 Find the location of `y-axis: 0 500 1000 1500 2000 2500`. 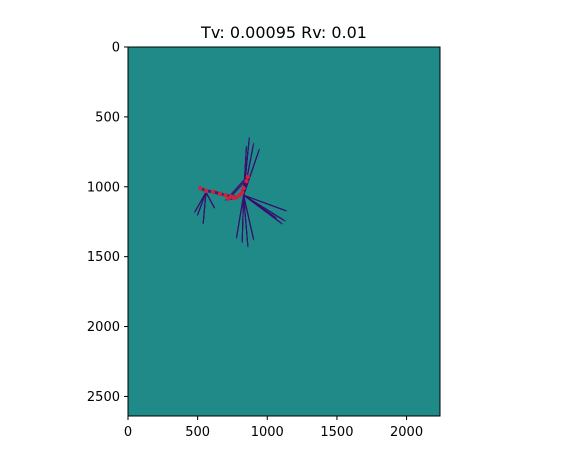

y-axis: 0 500 1000 1500 2000 2500 is located at coordinates (107, 223).